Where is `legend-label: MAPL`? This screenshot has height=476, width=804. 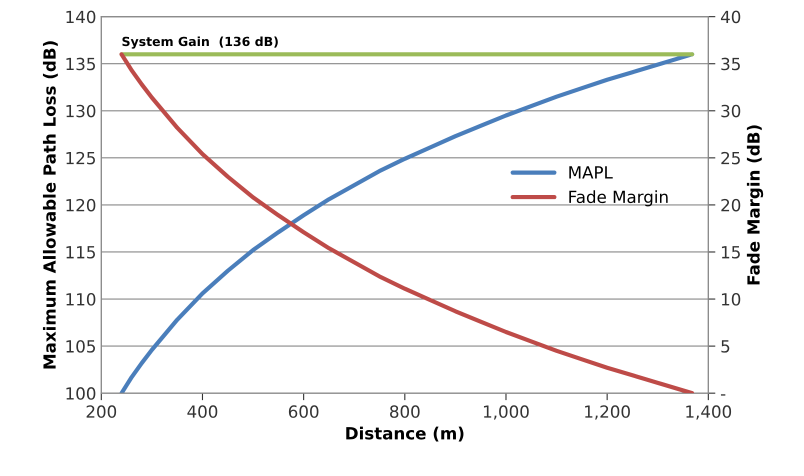
legend-label: MAPL is located at coordinates (591, 172).